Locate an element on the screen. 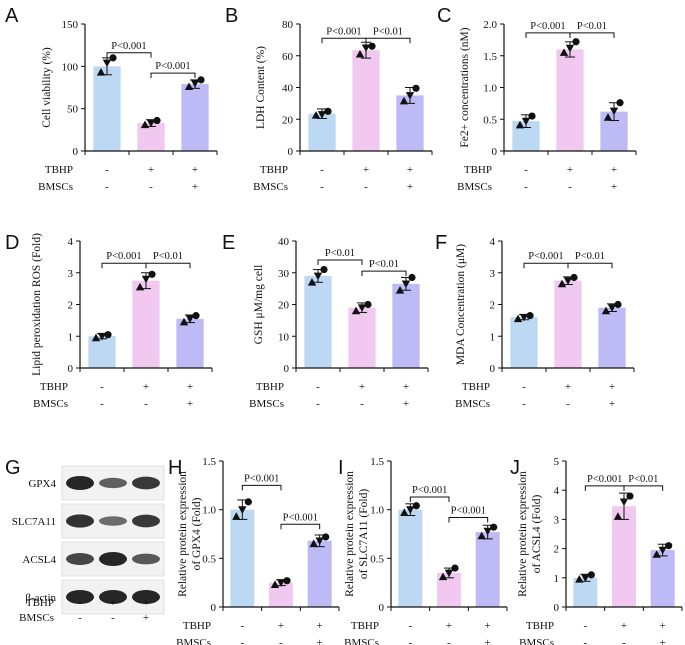  panel-letter-d: D is located at coordinates (12, 243).